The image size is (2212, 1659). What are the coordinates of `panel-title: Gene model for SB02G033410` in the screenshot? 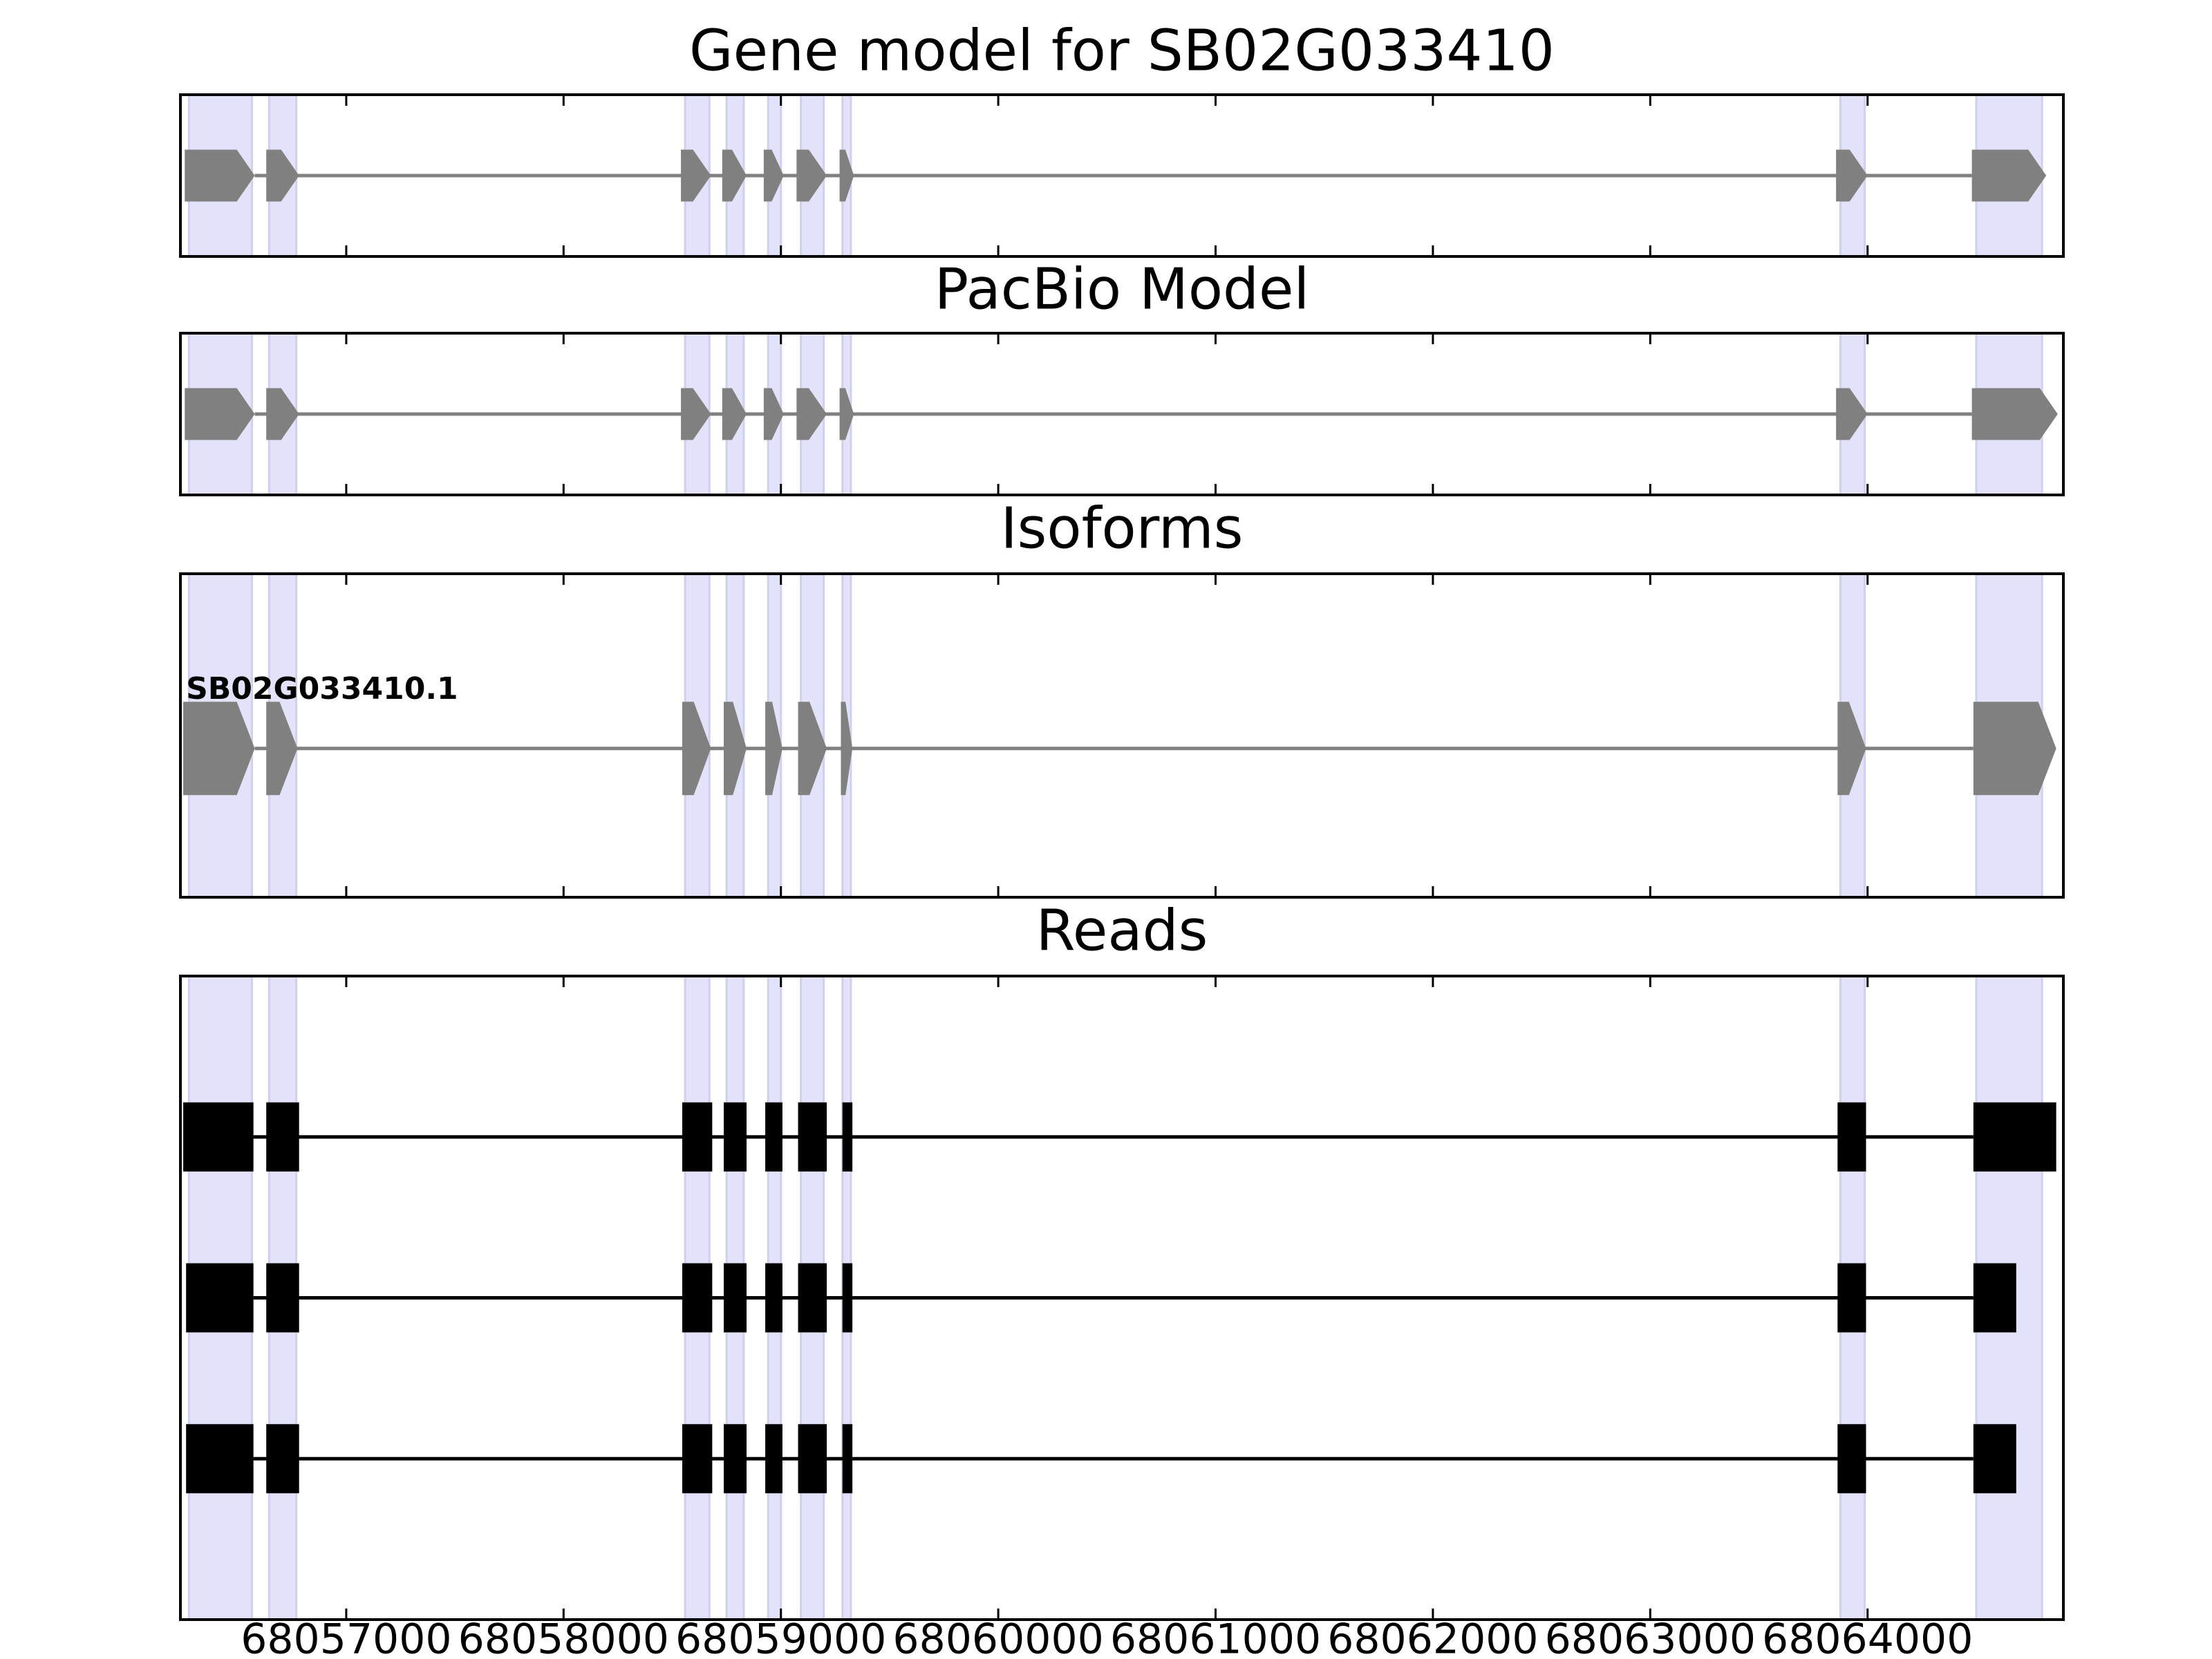 It's located at (1122, 51).